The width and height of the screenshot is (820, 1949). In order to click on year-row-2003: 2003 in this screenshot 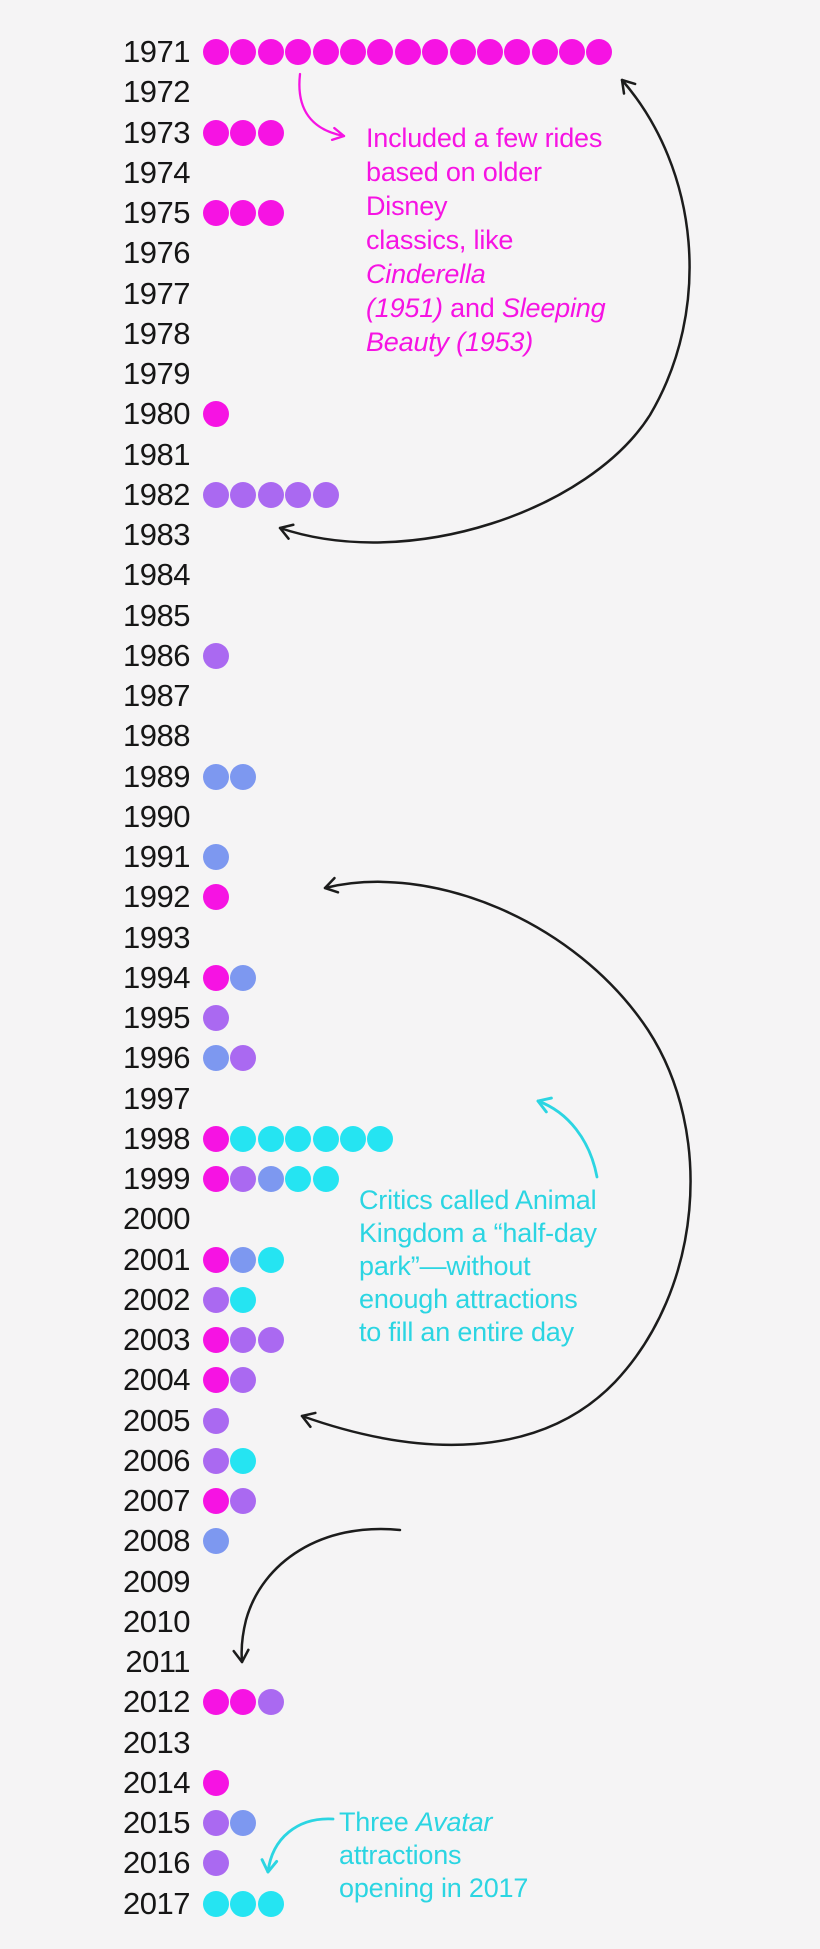, I will do `click(410, 1340)`.